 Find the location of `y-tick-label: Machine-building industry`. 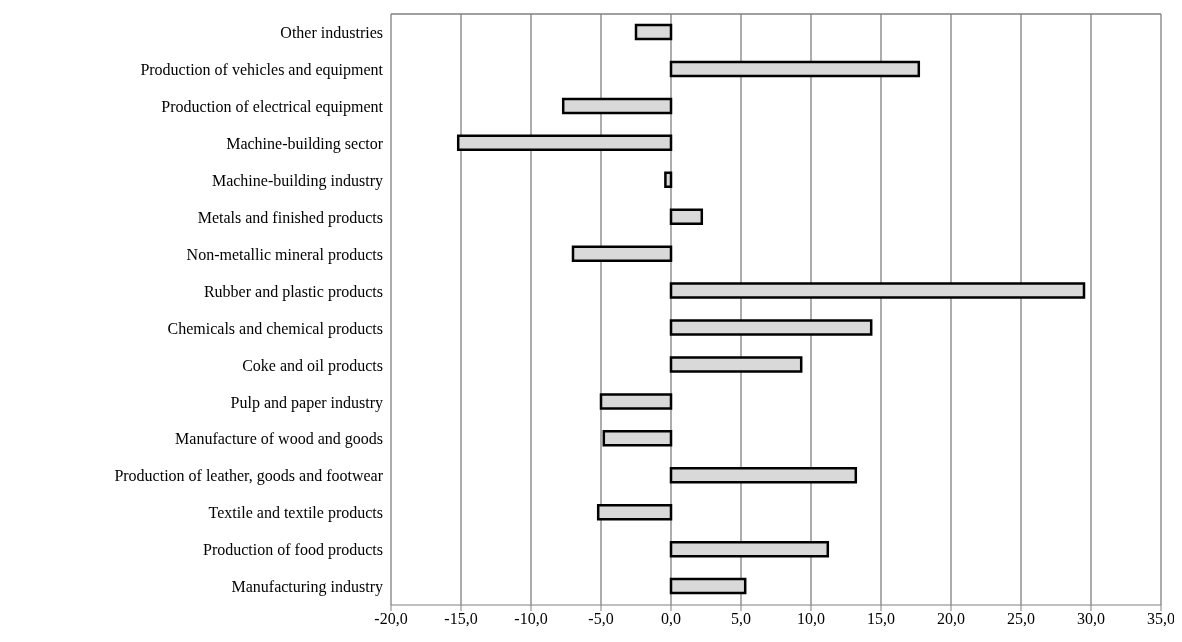

y-tick-label: Machine-building industry is located at coordinates (297, 180).